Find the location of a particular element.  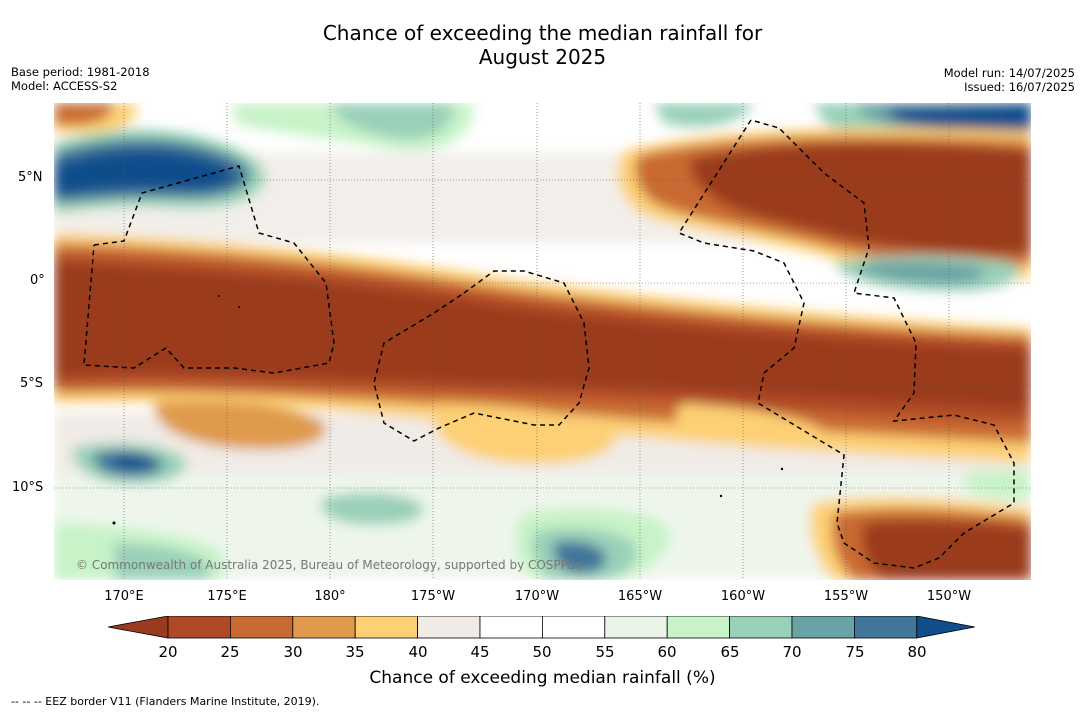

colorbar is located at coordinates (541, 627).